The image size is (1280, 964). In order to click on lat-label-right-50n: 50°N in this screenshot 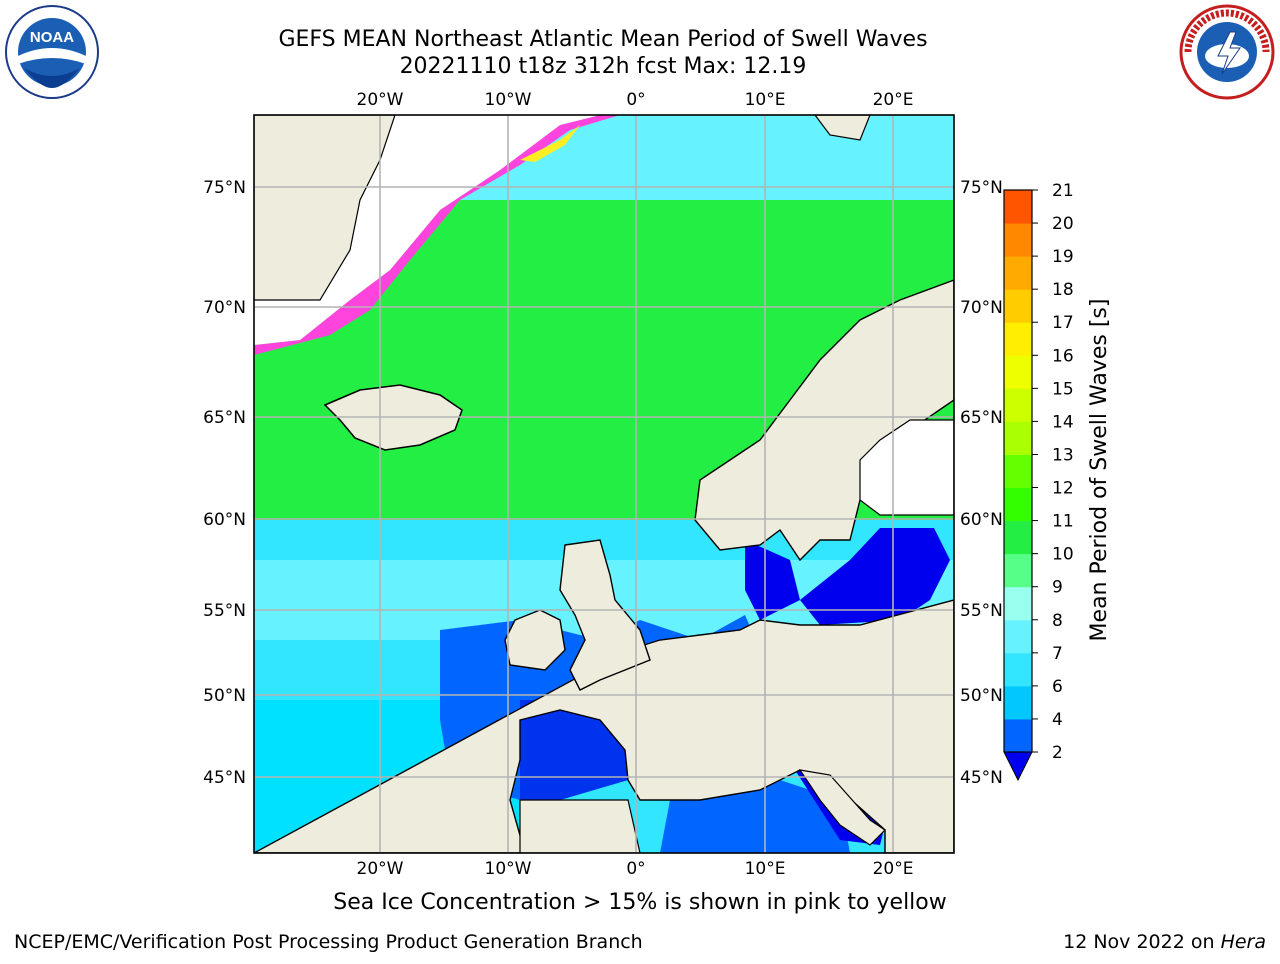, I will do `click(981, 696)`.